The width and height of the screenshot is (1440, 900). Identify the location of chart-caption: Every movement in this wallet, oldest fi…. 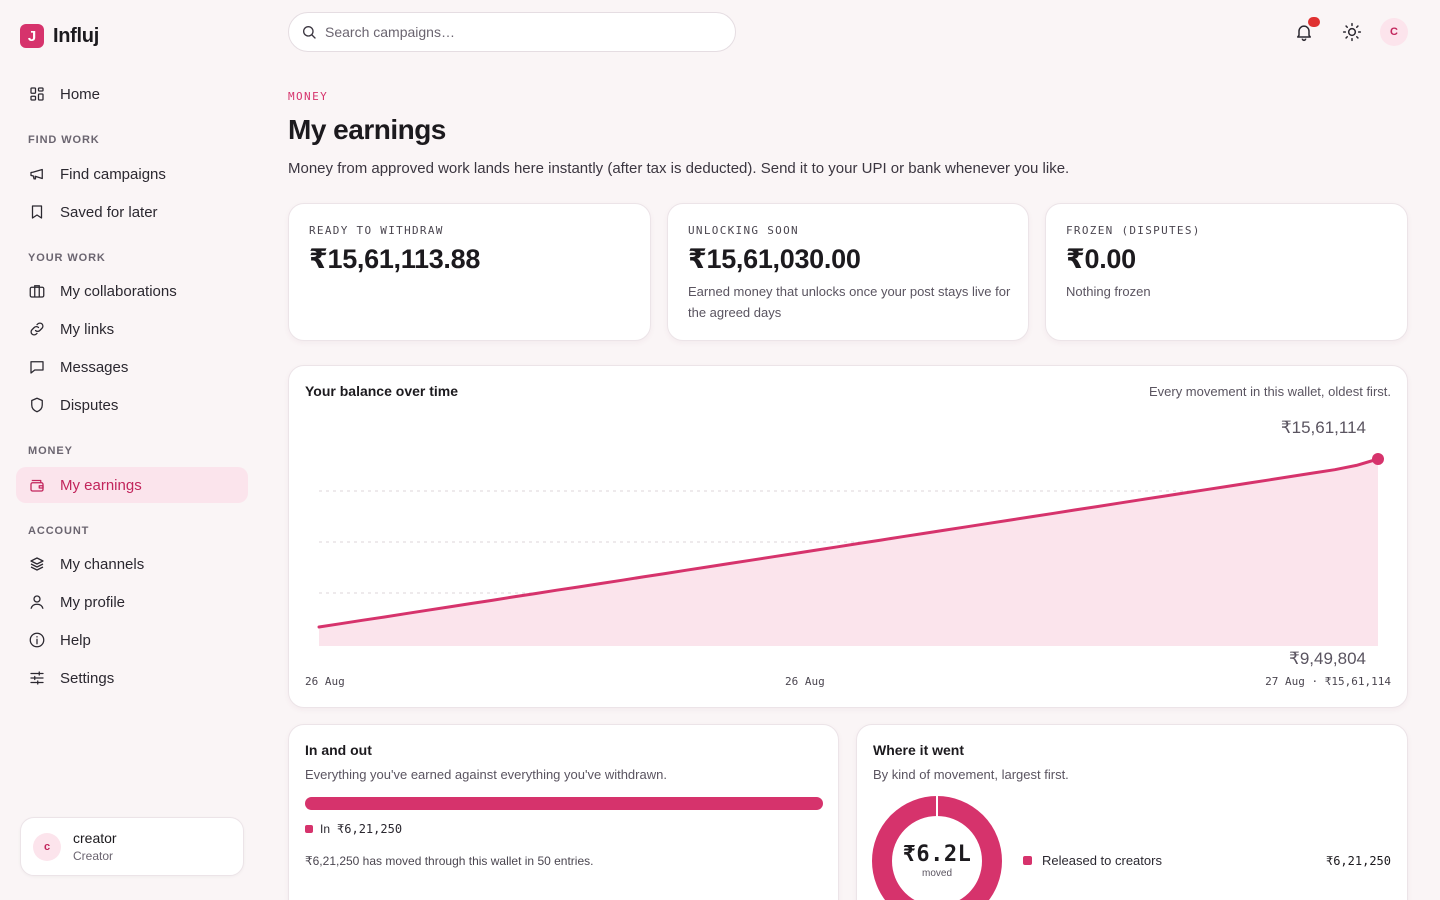
(1269, 391).